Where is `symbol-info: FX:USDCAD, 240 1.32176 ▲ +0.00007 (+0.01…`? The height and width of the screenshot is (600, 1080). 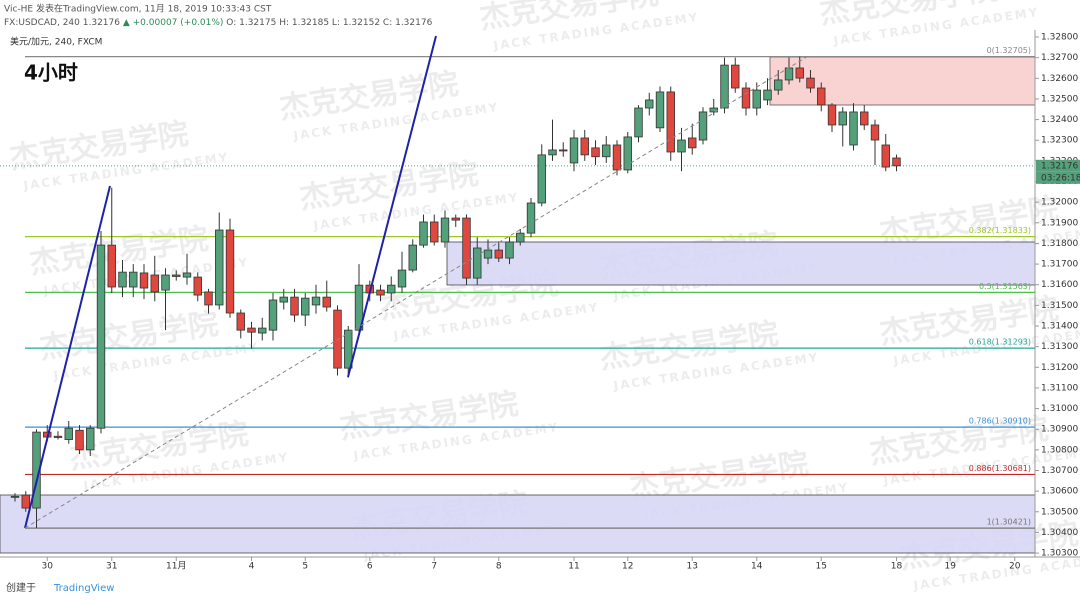 symbol-info: FX:USDCAD, 240 1.32176 ▲ +0.00007 (+0.01… is located at coordinates (218, 23).